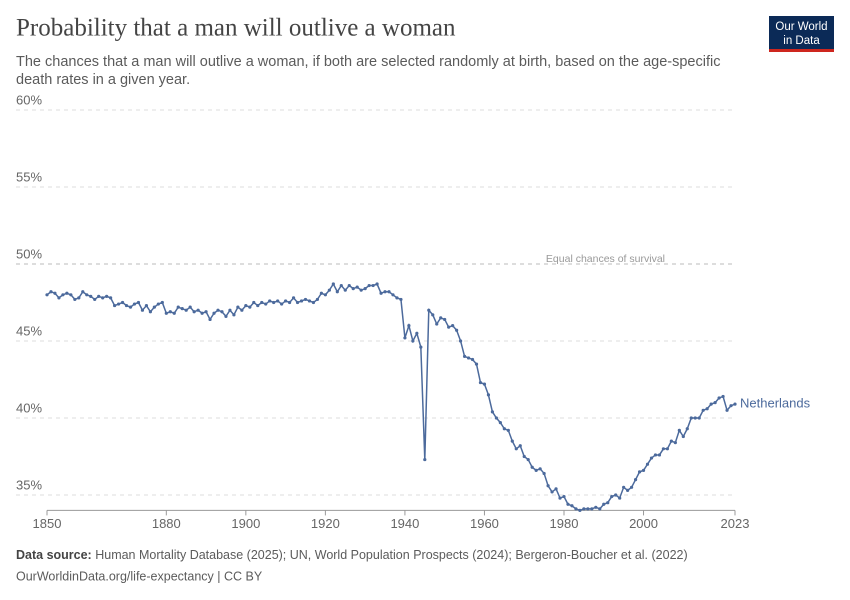  I want to click on y-tick-label: 45%, so click(29, 330).